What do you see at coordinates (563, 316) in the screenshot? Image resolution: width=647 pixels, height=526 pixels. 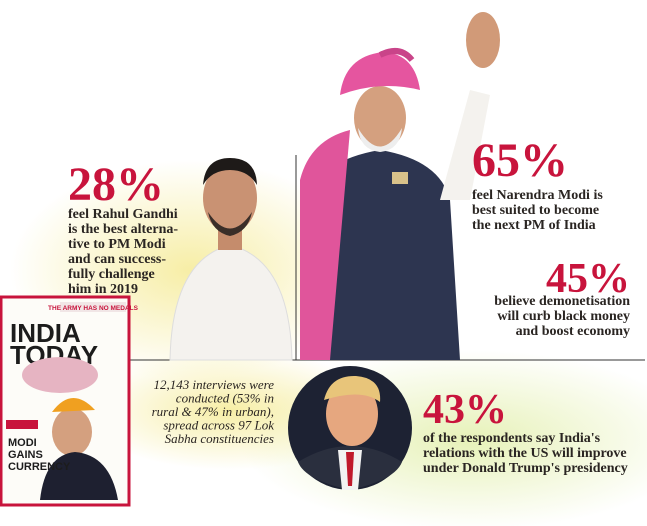 I see `stat-text: will curb black money` at bounding box center [563, 316].